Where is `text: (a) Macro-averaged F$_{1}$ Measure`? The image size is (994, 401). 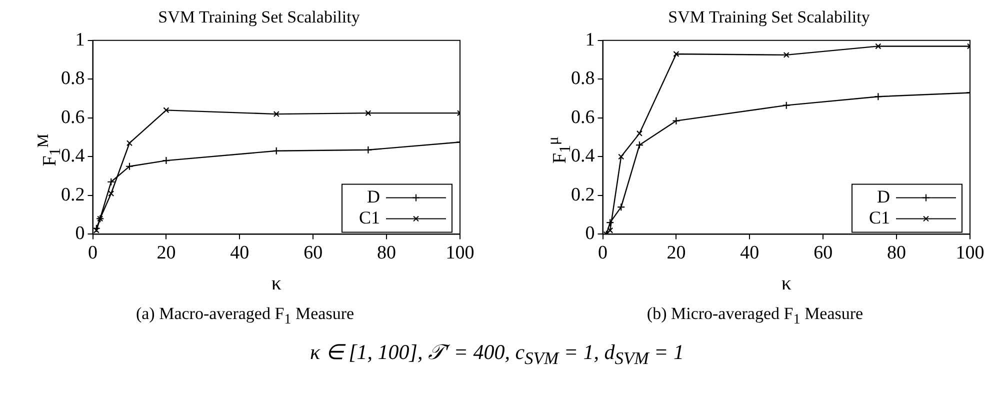 text: (a) Macro-averaged F$_{1}$ Measure is located at coordinates (245, 316).